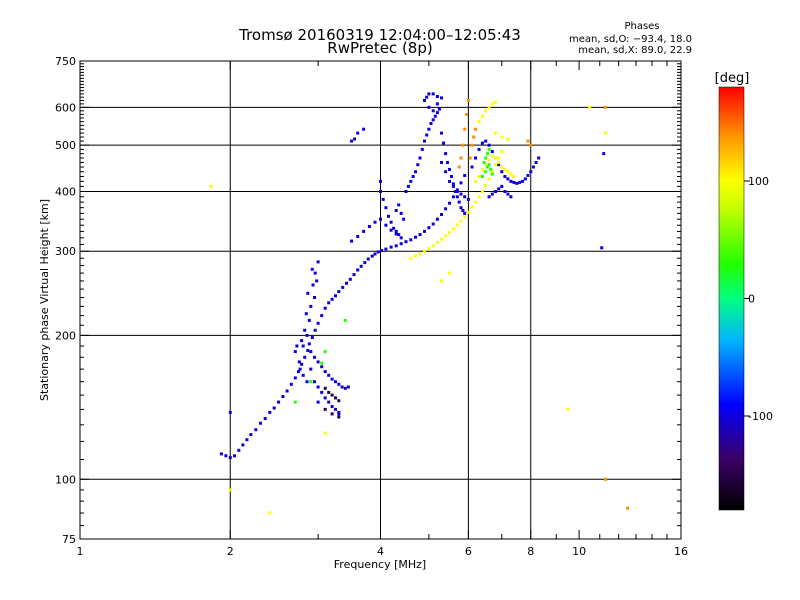 This screenshot has height=600, width=800. I want to click on x-tick-label: 8, so click(530, 551).